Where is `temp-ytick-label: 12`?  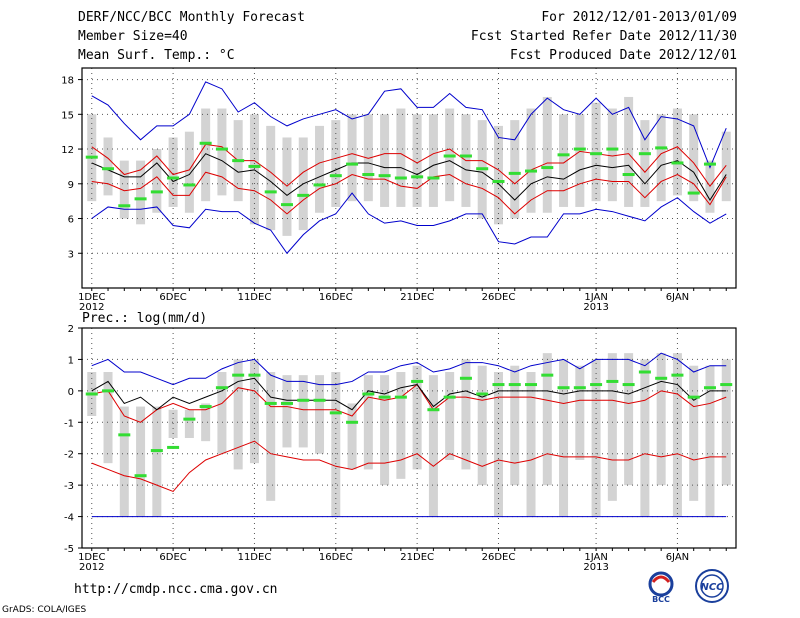
temp-ytick-label: 12 is located at coordinates (67, 150).